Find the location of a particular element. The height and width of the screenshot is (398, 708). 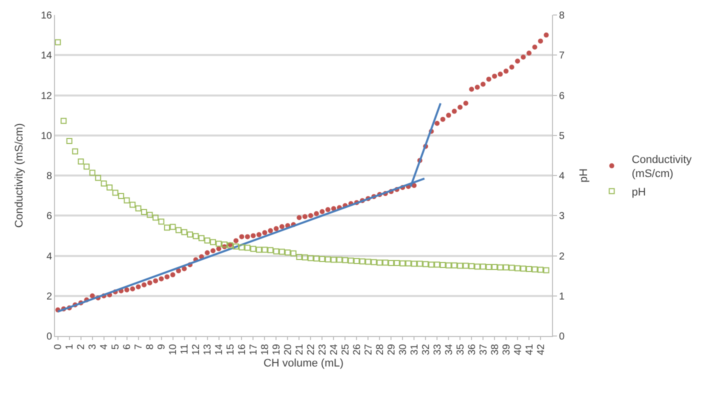

x-tick-label: 38 is located at coordinates (495, 350).